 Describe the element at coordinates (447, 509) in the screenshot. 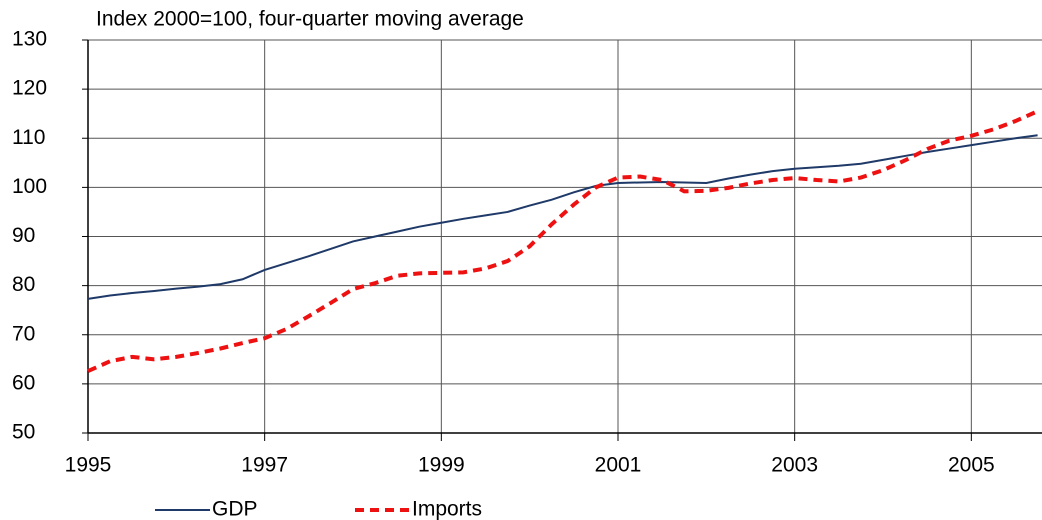

I see `legend-label: Imports` at that location.